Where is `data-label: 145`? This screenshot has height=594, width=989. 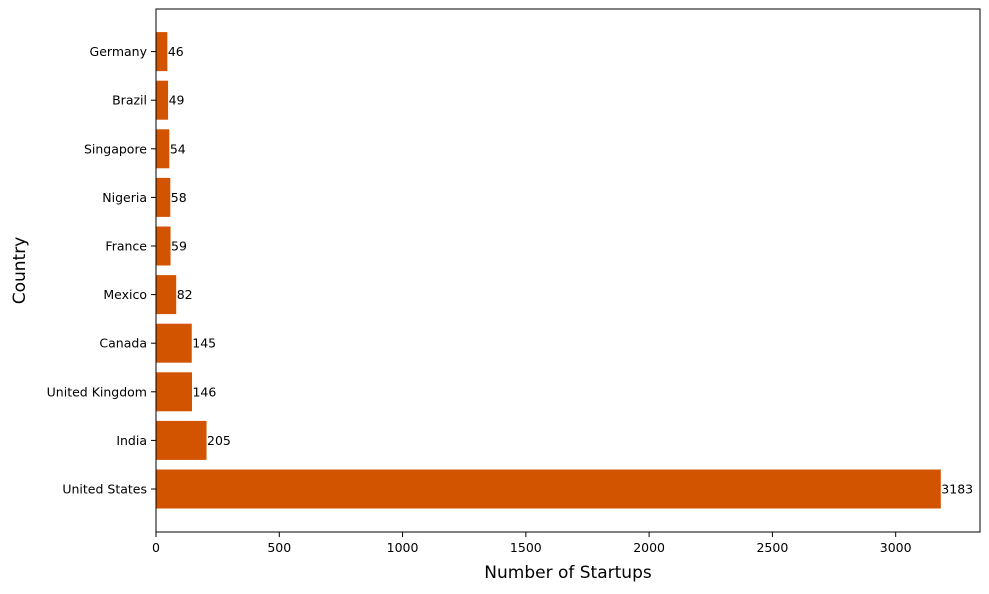 data-label: 145 is located at coordinates (204, 343).